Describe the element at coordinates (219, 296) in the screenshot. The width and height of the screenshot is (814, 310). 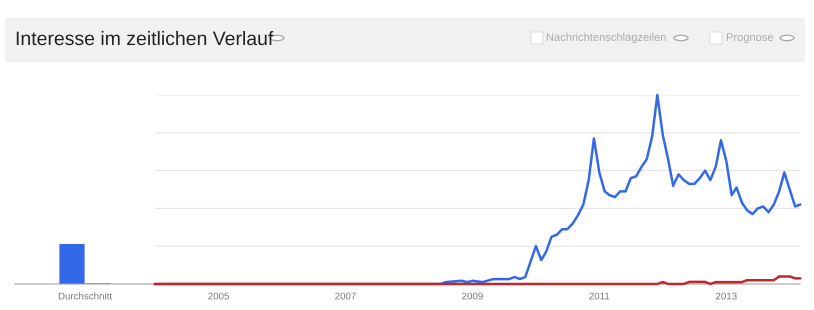
I see `x-tick-label: 2005` at that location.